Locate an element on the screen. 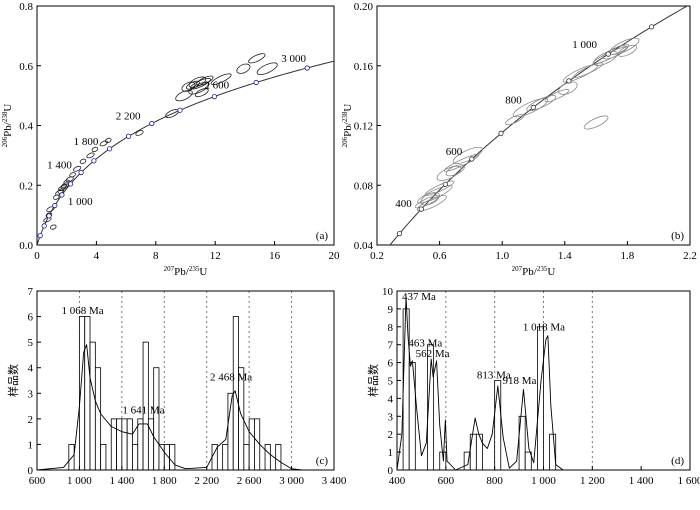 The width and height of the screenshot is (700, 510). panel-label: (c) is located at coordinates (322, 461).